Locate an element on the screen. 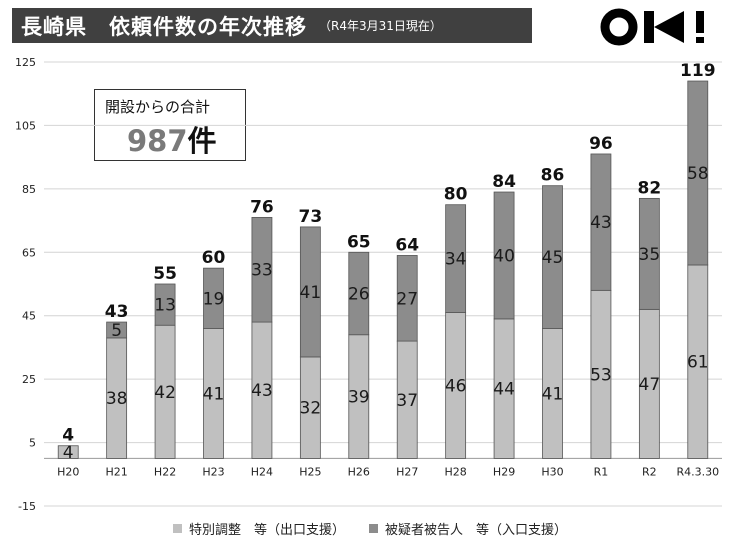 The image size is (740, 555). x-tick-label: H24 is located at coordinates (262, 471).